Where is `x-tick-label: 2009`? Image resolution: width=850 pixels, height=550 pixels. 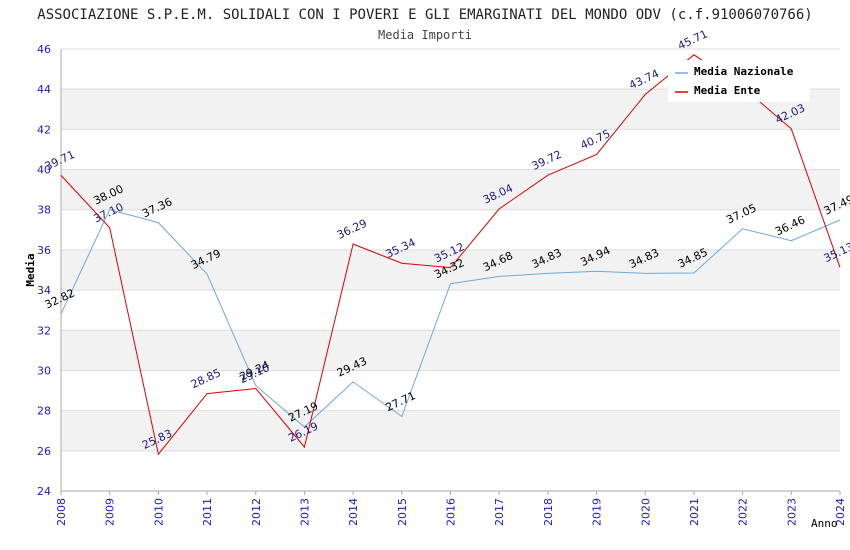
x-tick-label: 2009 is located at coordinates (110, 512).